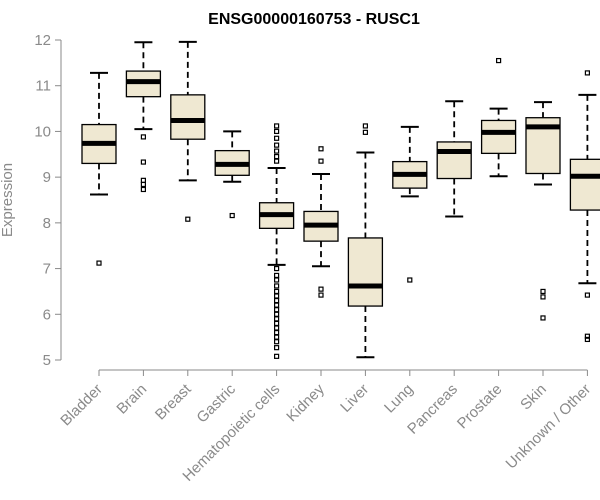 Image resolution: width=600 pixels, height=500 pixels. I want to click on x-tick-label: Liver, so click(354, 398).